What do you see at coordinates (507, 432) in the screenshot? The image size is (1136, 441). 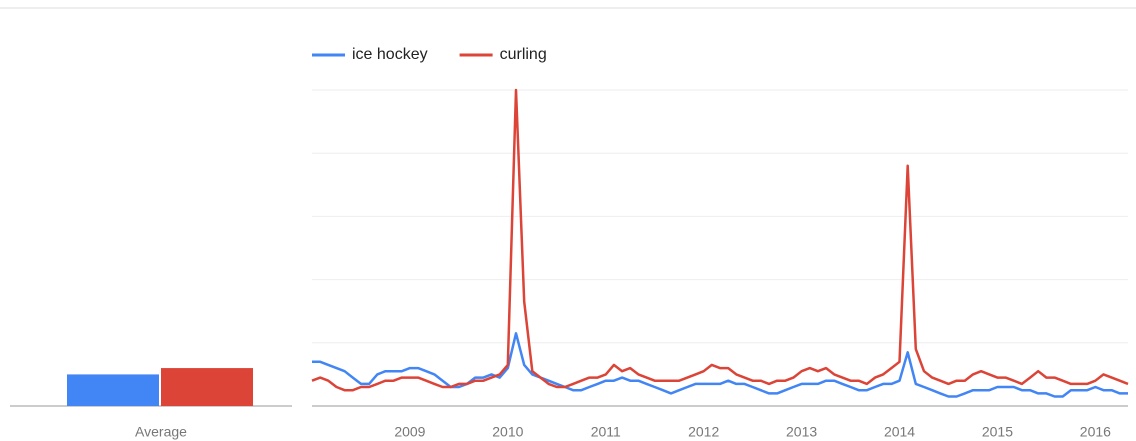 I see `x-tick-label: 2010` at bounding box center [507, 432].